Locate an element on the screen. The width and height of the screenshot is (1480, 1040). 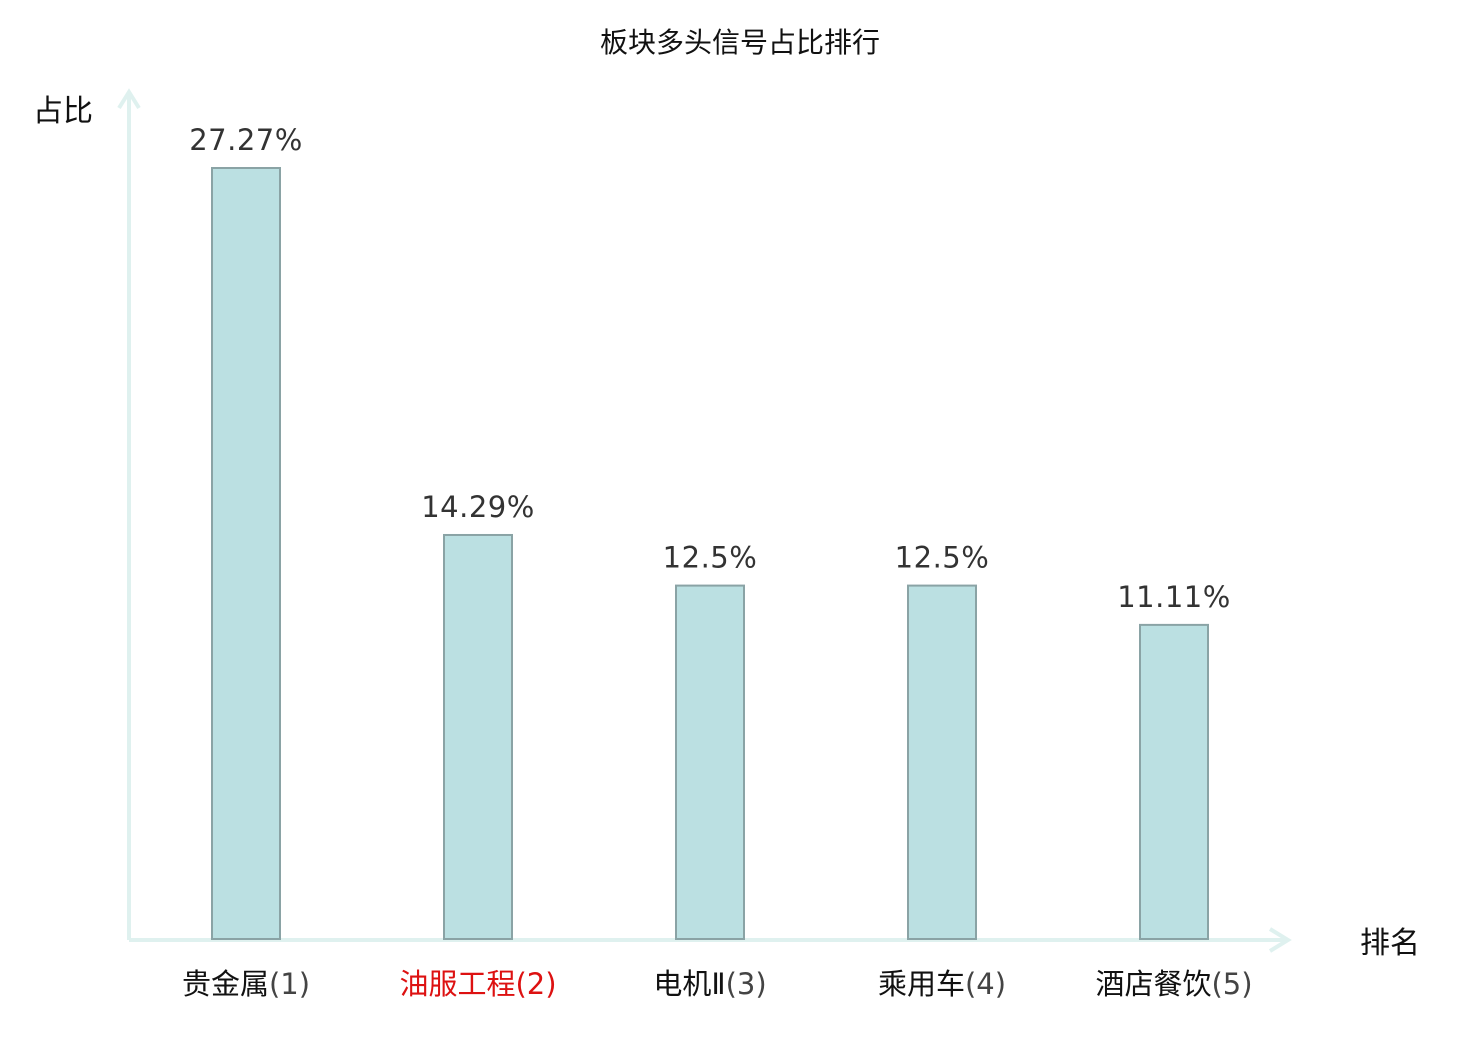
category-name-4: 乘用车 is located at coordinates (921, 984).